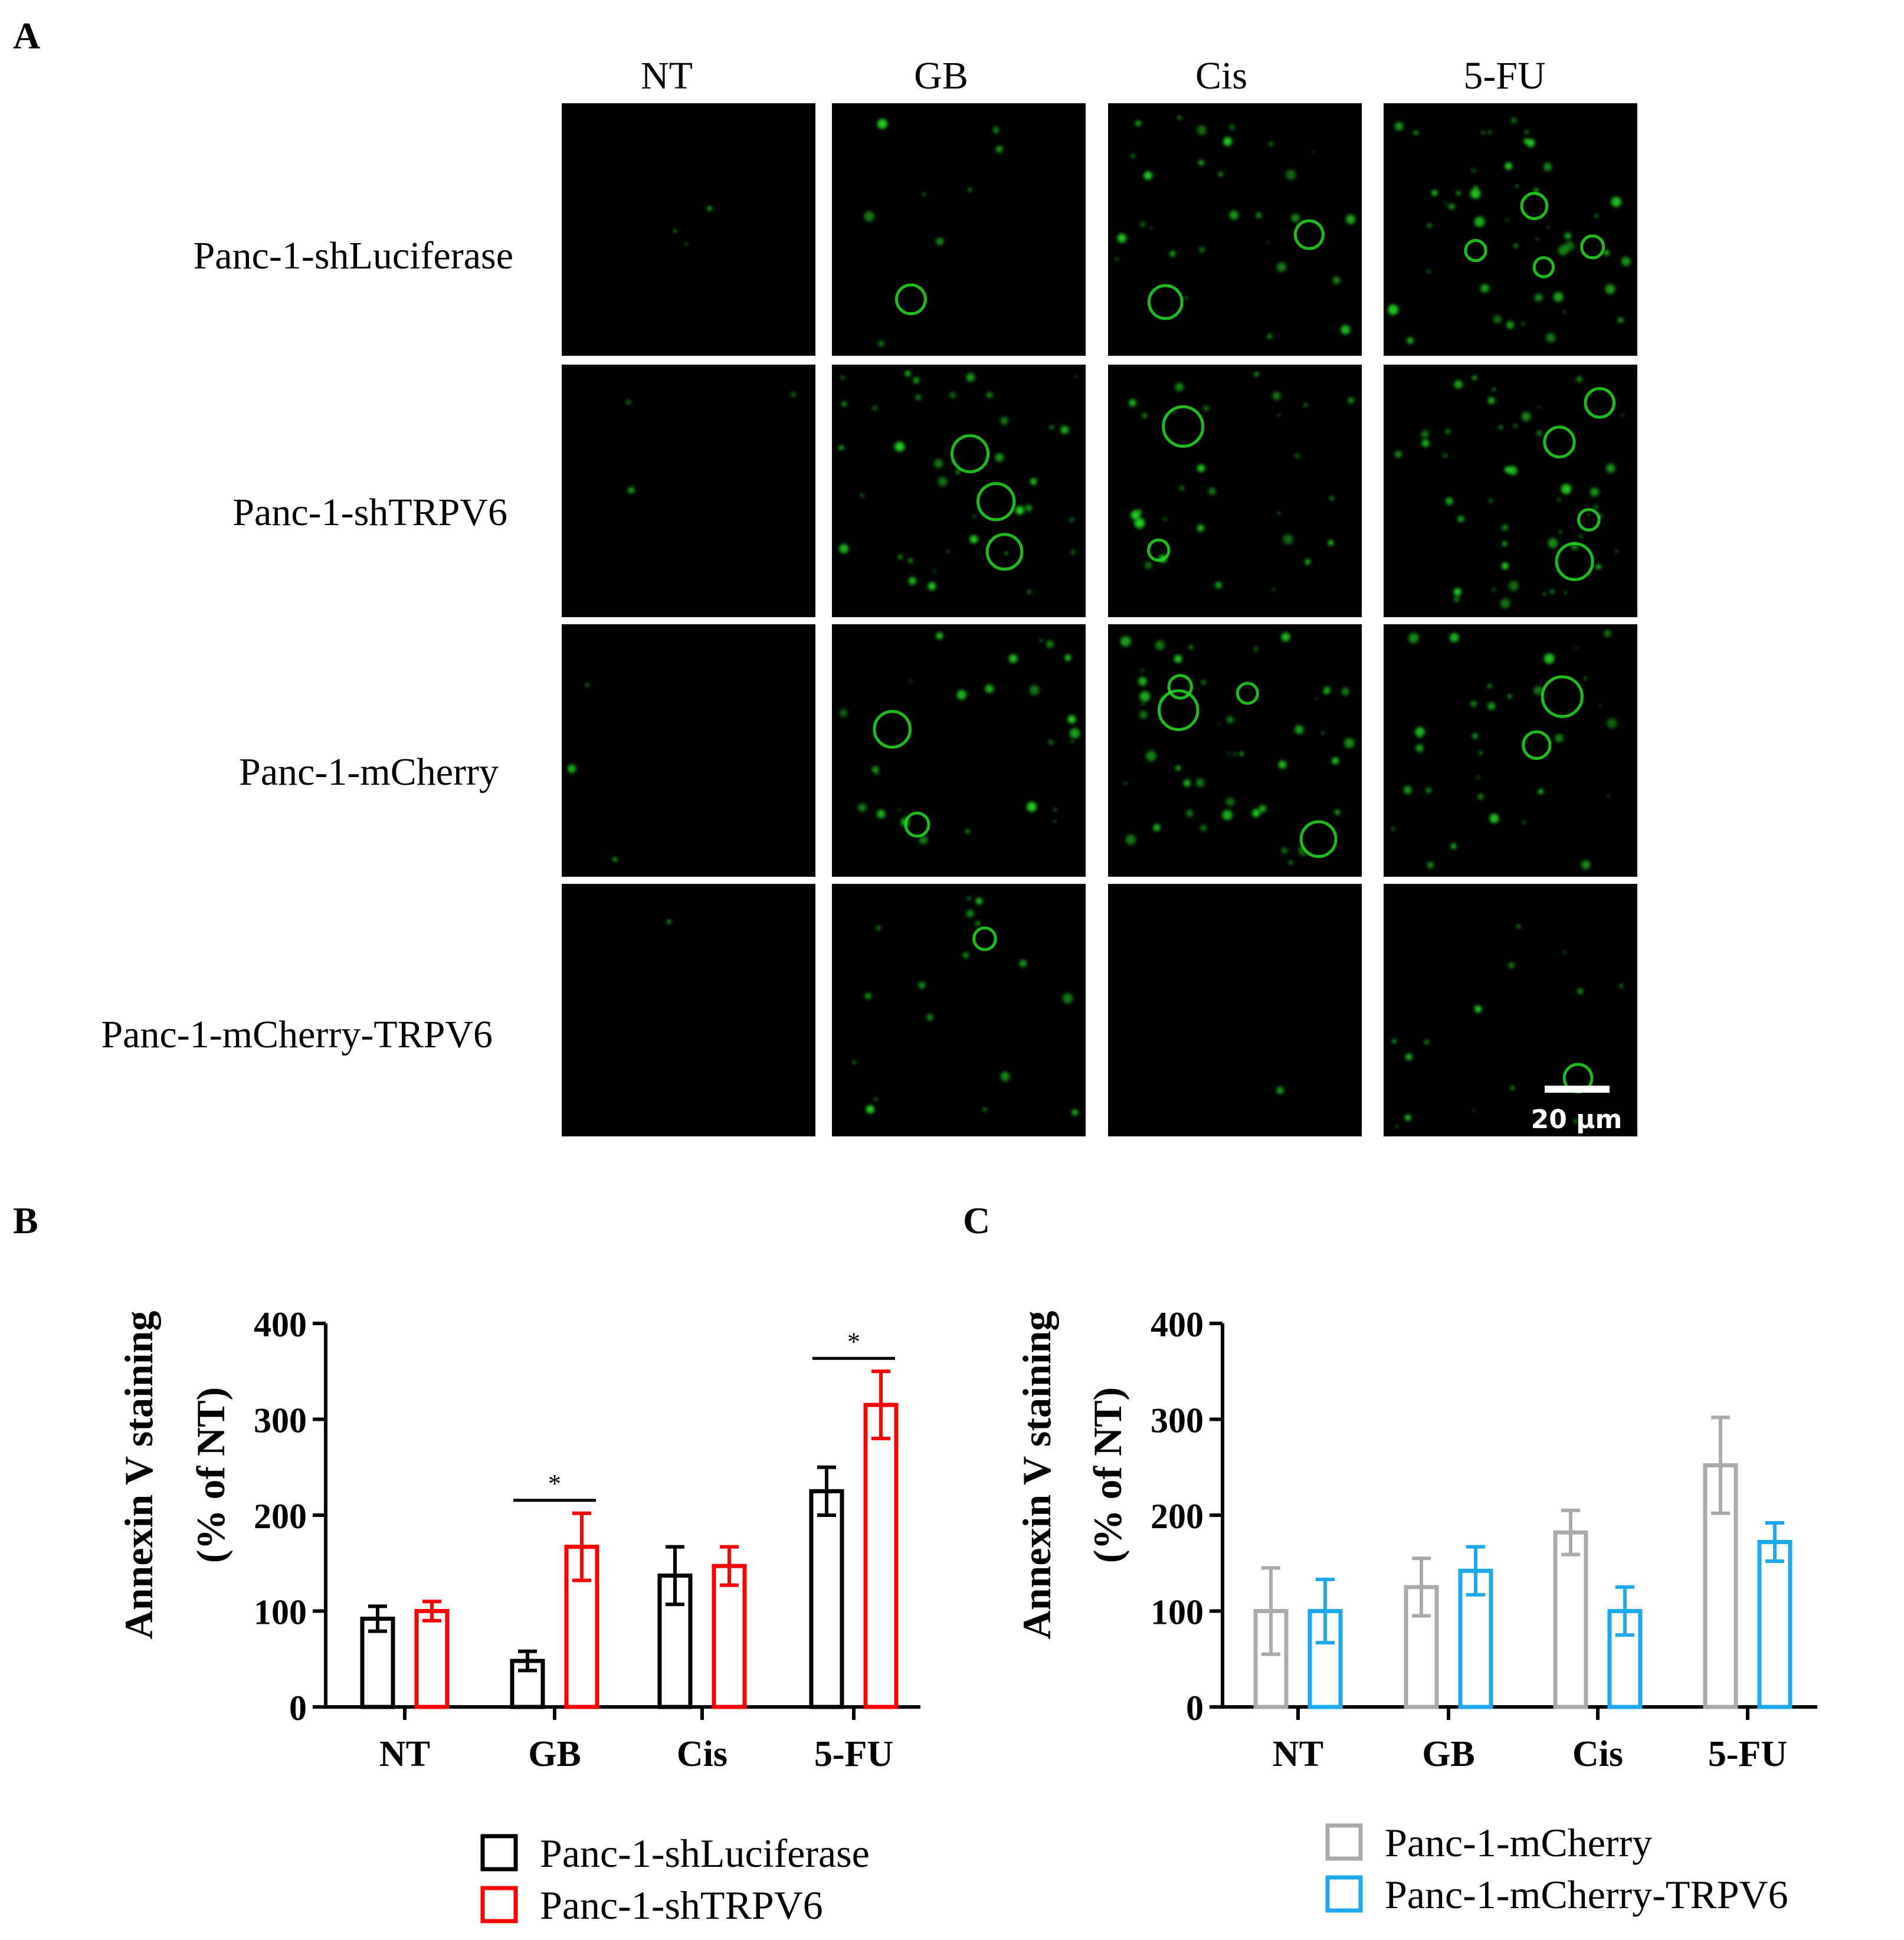 The width and height of the screenshot is (1904, 1940). I want to click on panel-label-c: C, so click(976, 1220).